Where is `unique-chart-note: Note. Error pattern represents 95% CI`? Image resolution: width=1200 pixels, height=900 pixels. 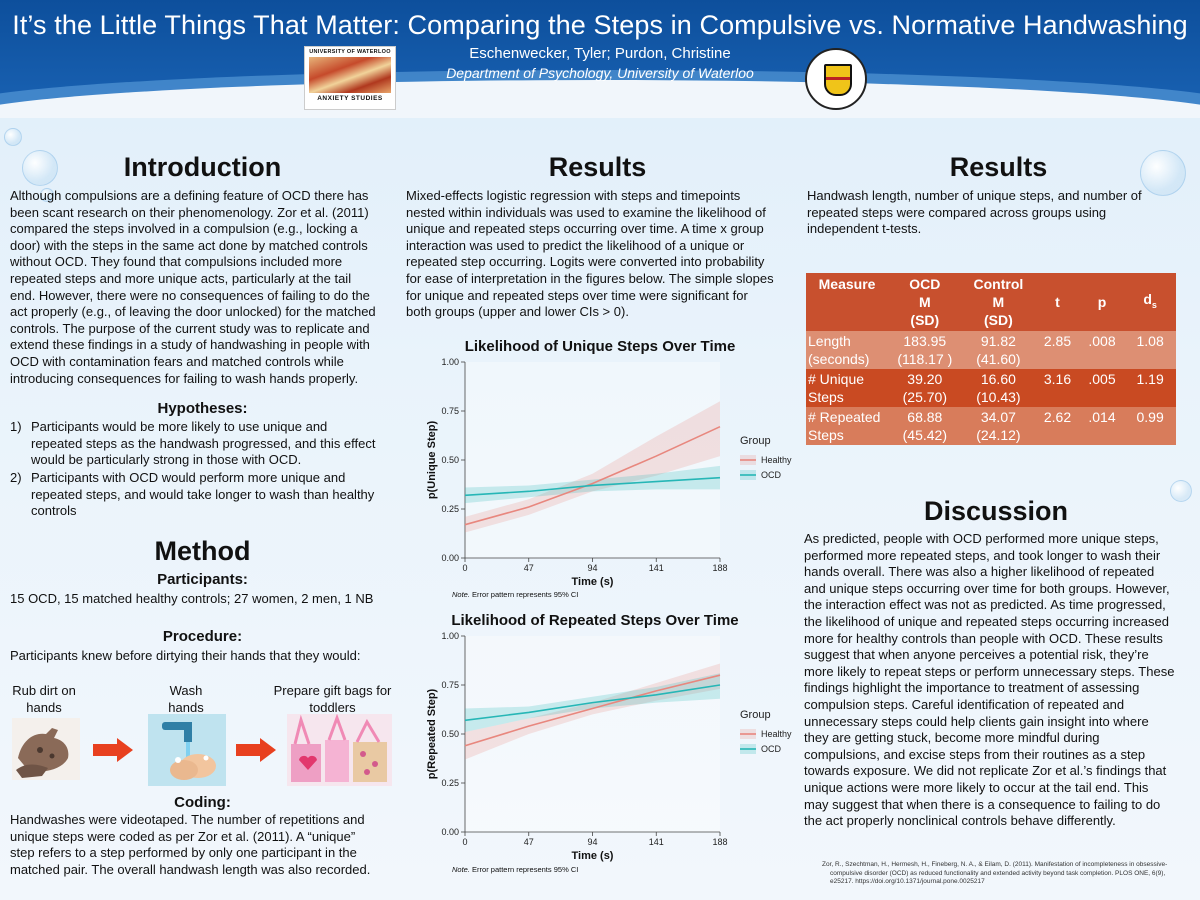 unique-chart-note: Note. Error pattern represents 95% CI is located at coordinates (515, 594).